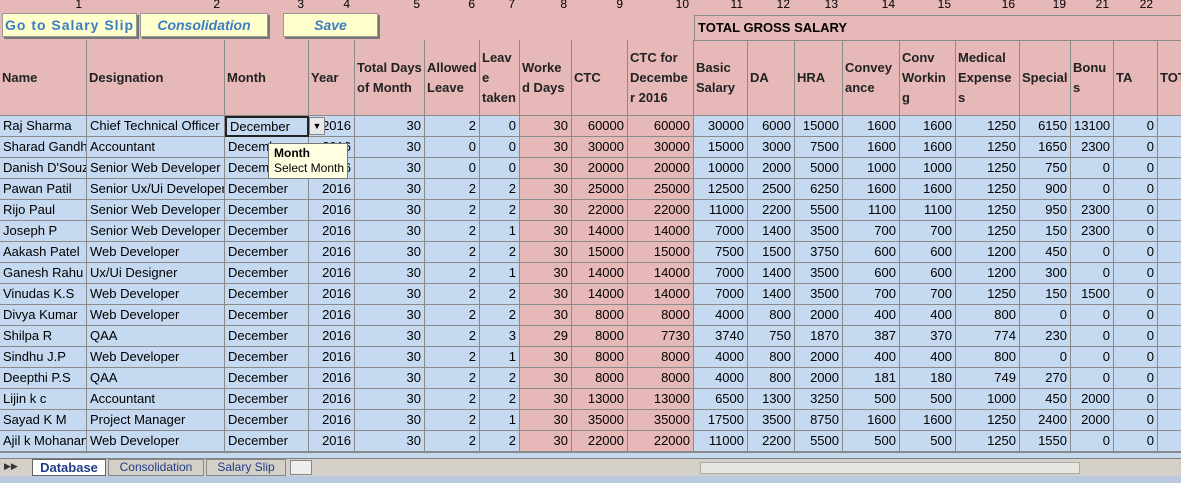  I want to click on h-scrollbar, so click(890, 468).